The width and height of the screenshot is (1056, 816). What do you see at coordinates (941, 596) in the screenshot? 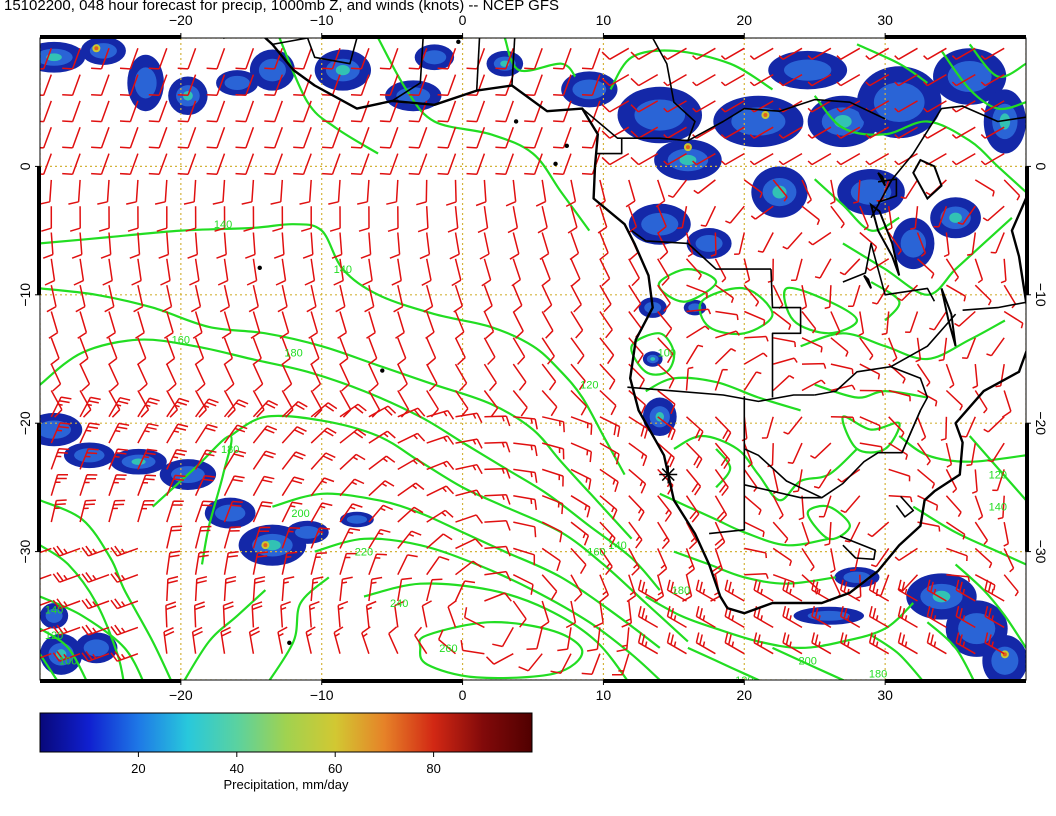
I see `precip-peak` at bounding box center [941, 596].